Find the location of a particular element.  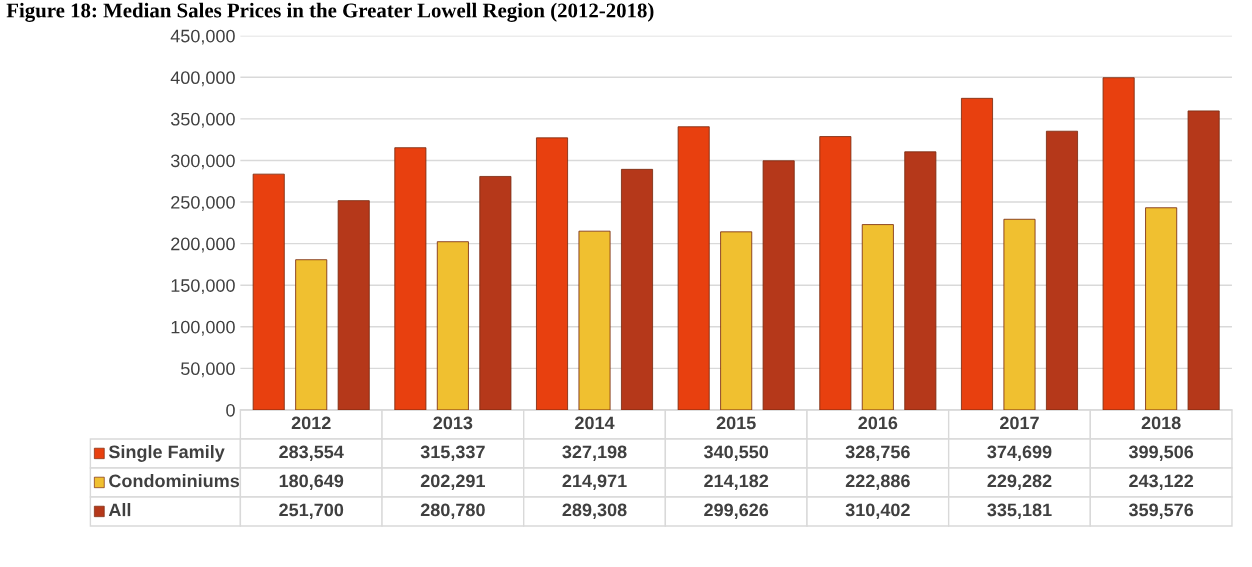

data-label: 299,626 is located at coordinates (736, 511).